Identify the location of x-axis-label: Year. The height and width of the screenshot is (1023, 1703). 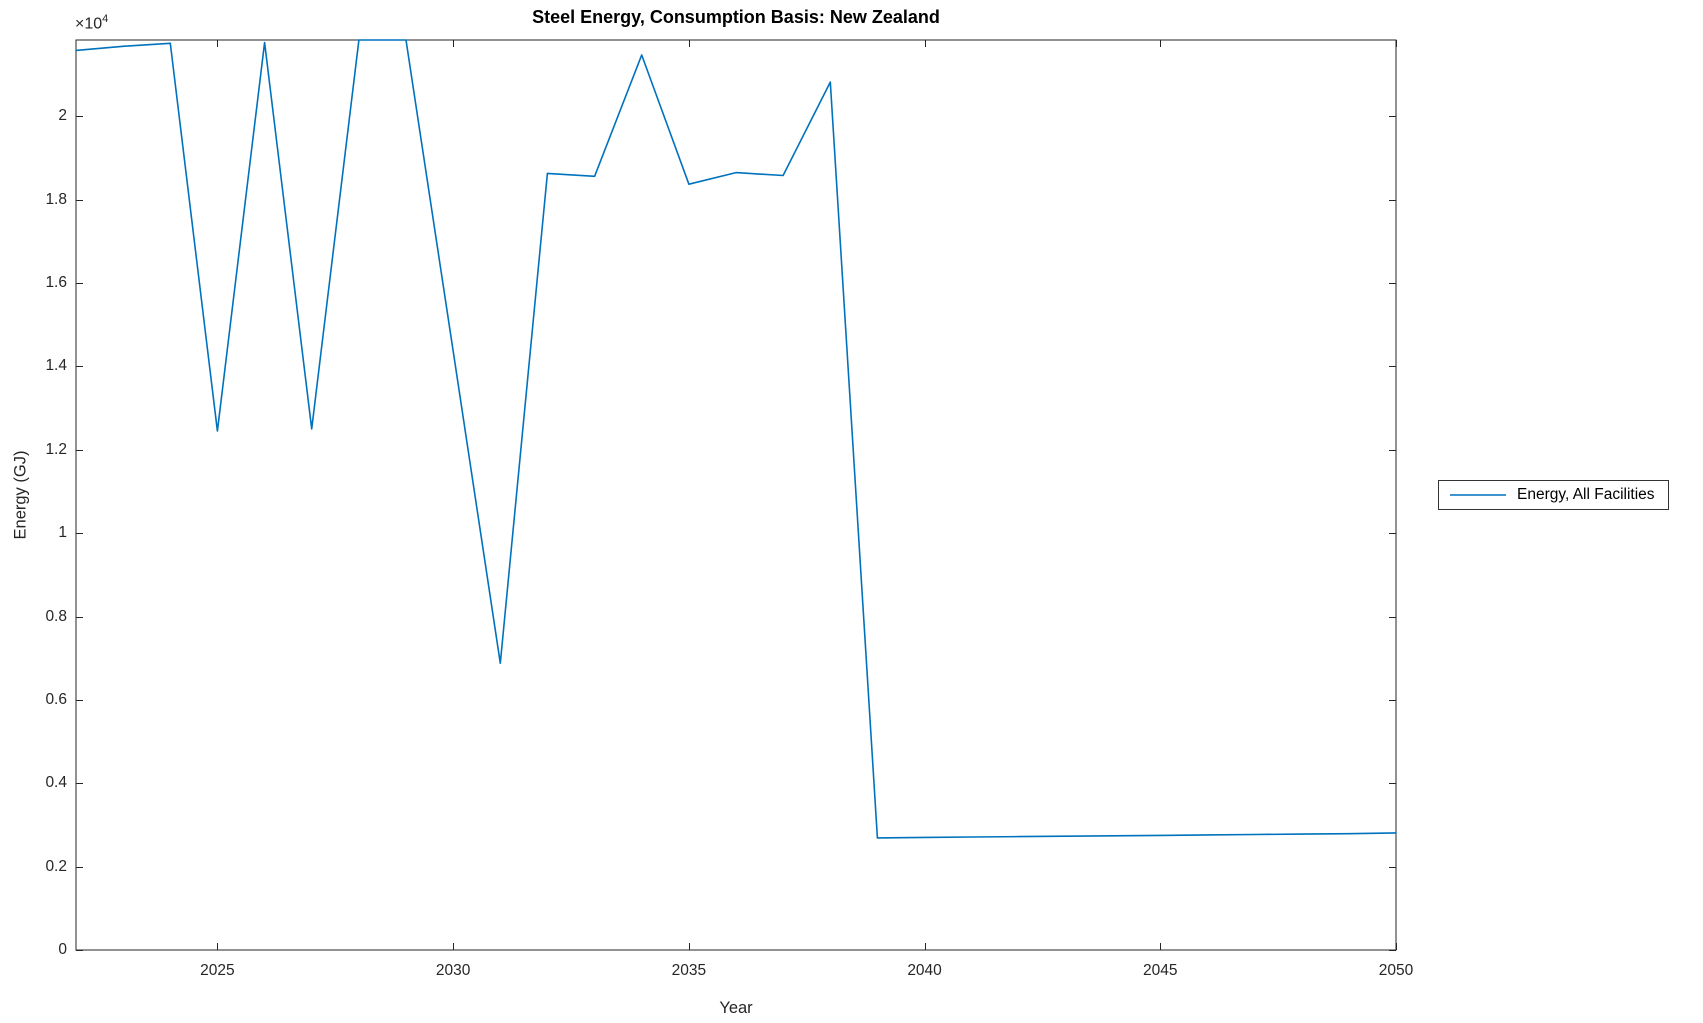
(736, 1008).